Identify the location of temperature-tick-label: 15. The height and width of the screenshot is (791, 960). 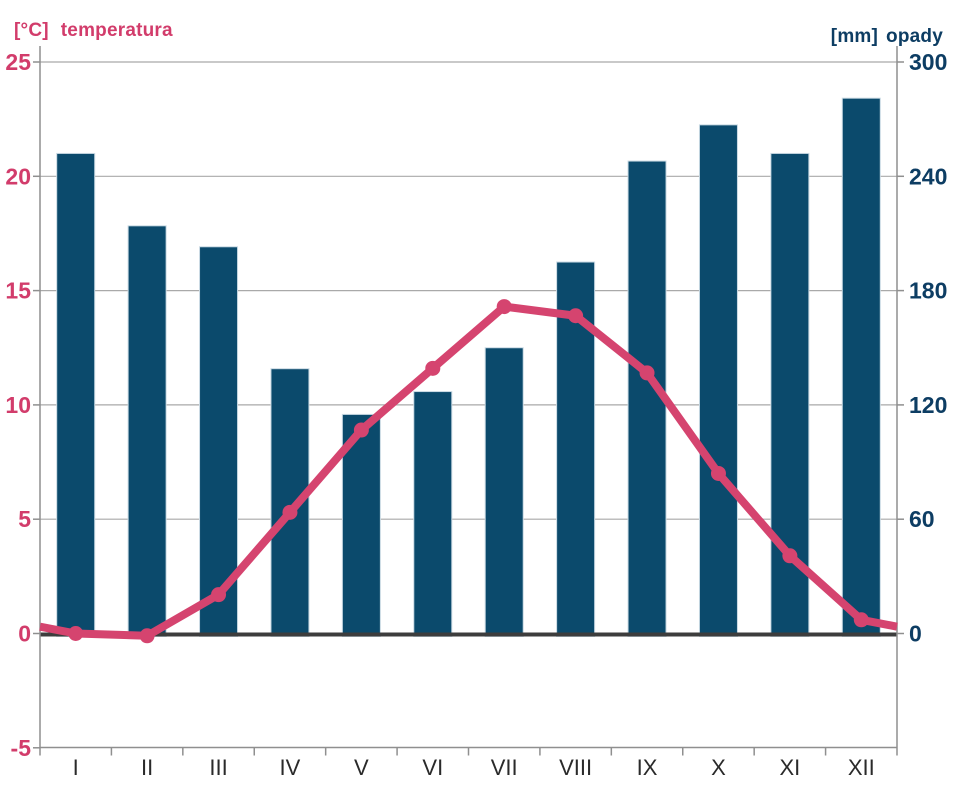
(18, 291).